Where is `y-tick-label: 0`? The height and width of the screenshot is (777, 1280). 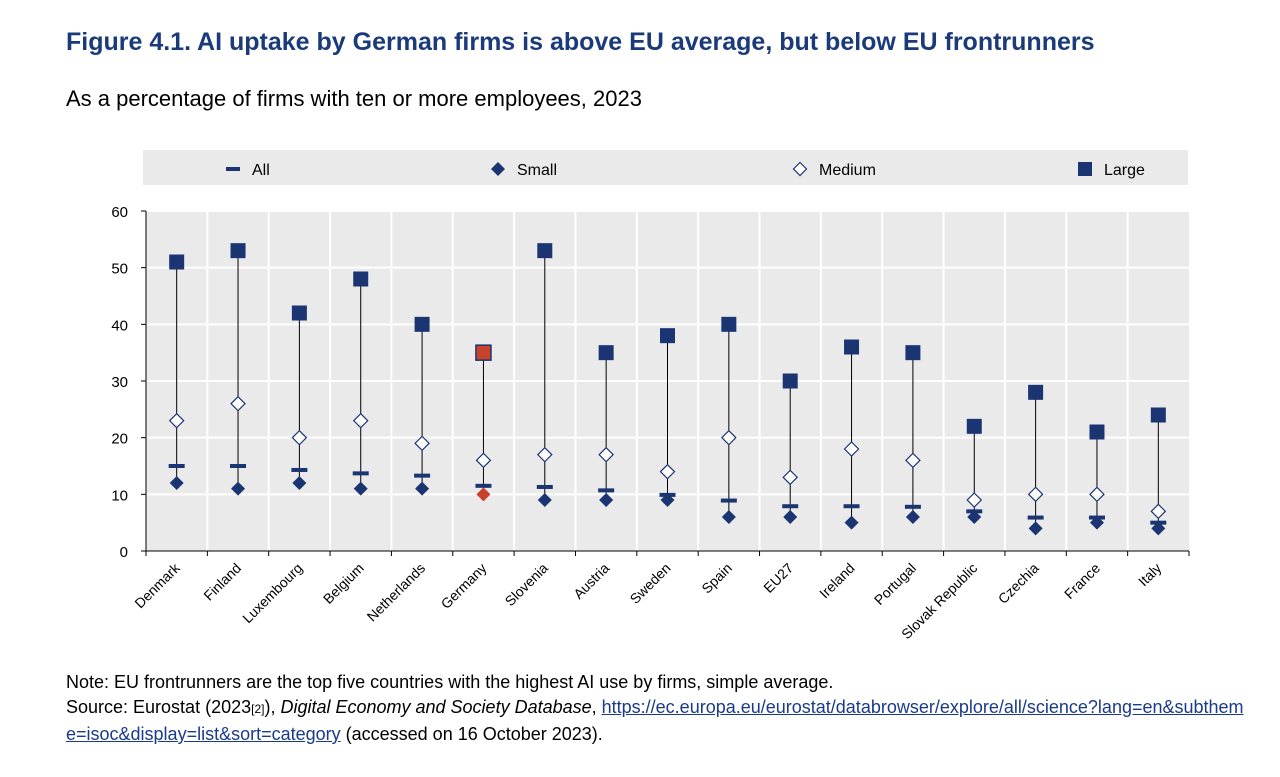
y-tick-label: 0 is located at coordinates (124, 552).